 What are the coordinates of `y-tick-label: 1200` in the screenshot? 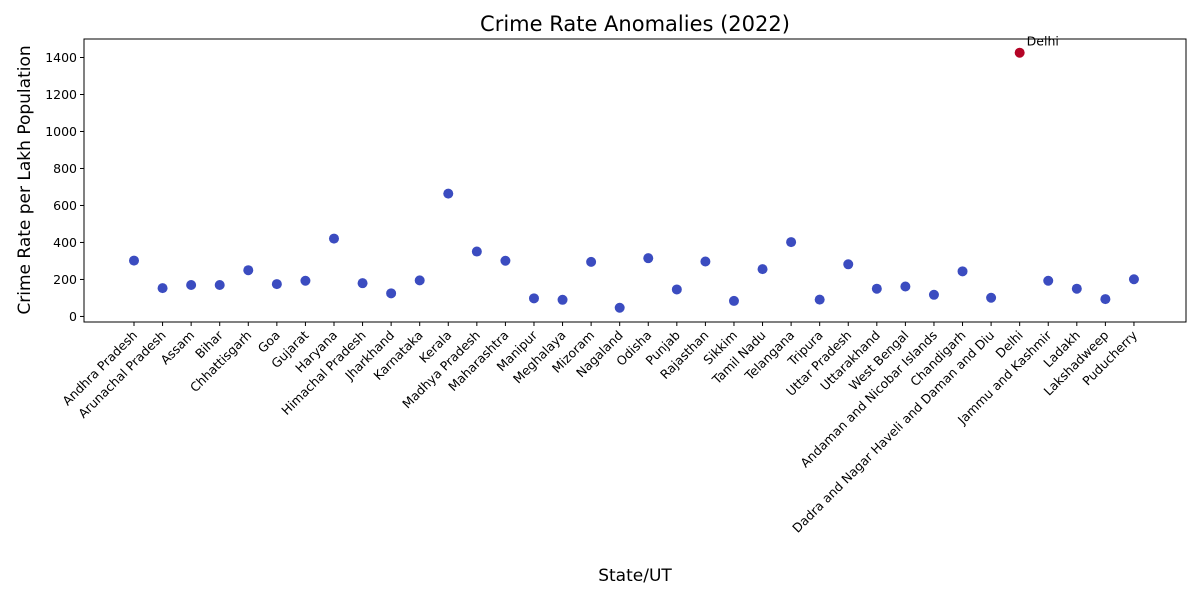 It's located at (61, 94).